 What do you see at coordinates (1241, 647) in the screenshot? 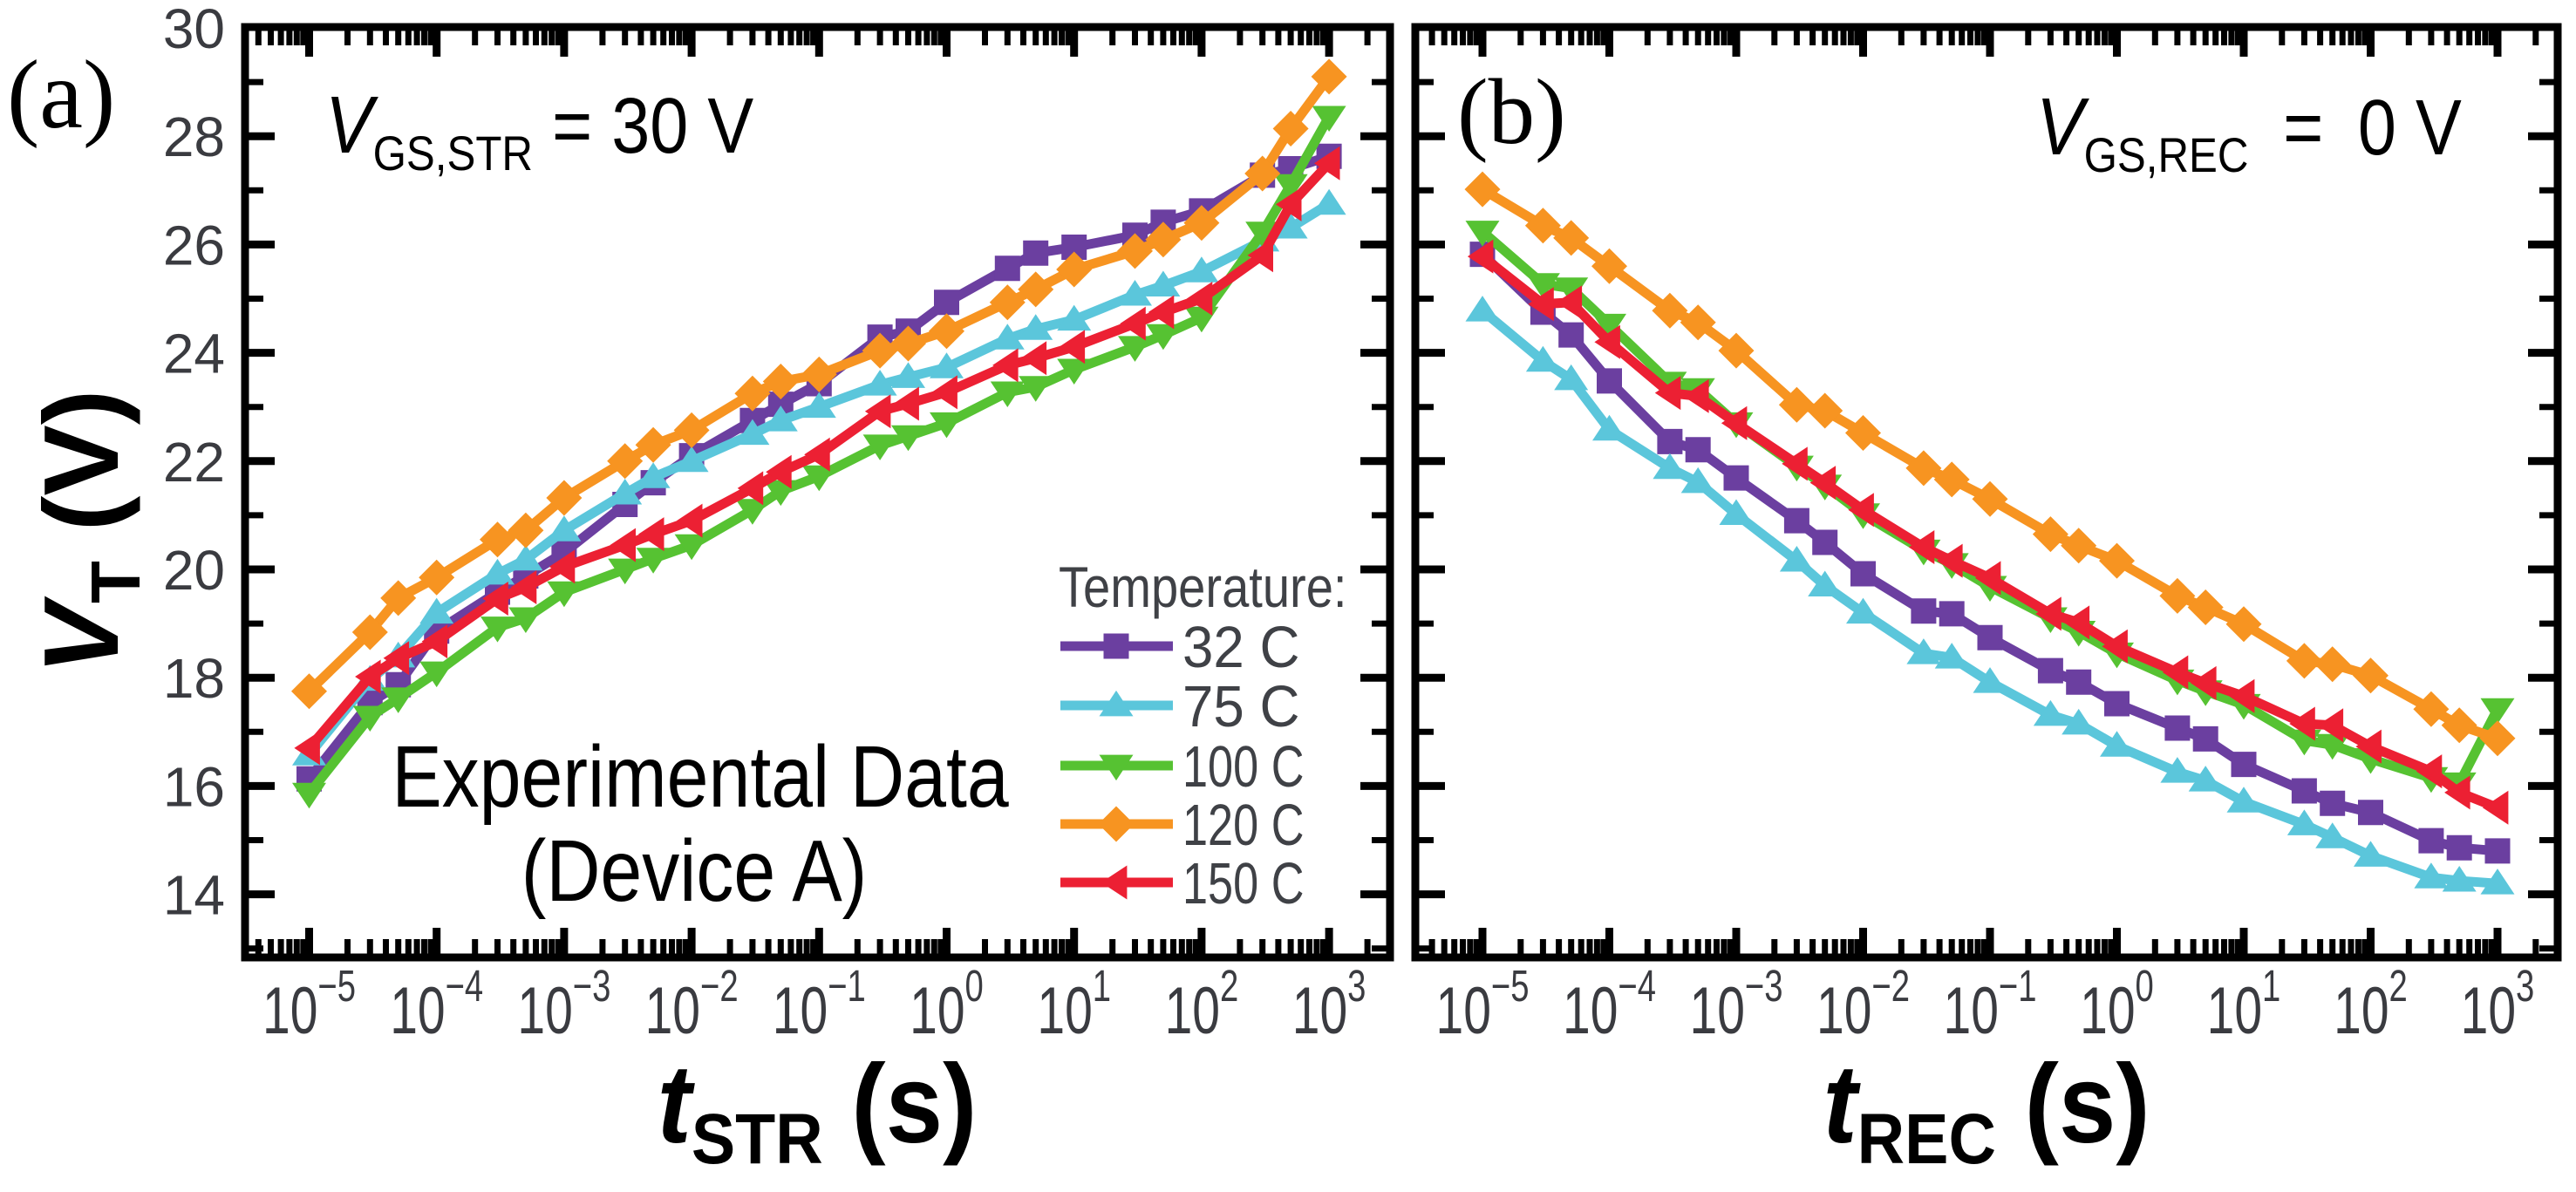
I see `svg-text: 32 C` at bounding box center [1241, 647].